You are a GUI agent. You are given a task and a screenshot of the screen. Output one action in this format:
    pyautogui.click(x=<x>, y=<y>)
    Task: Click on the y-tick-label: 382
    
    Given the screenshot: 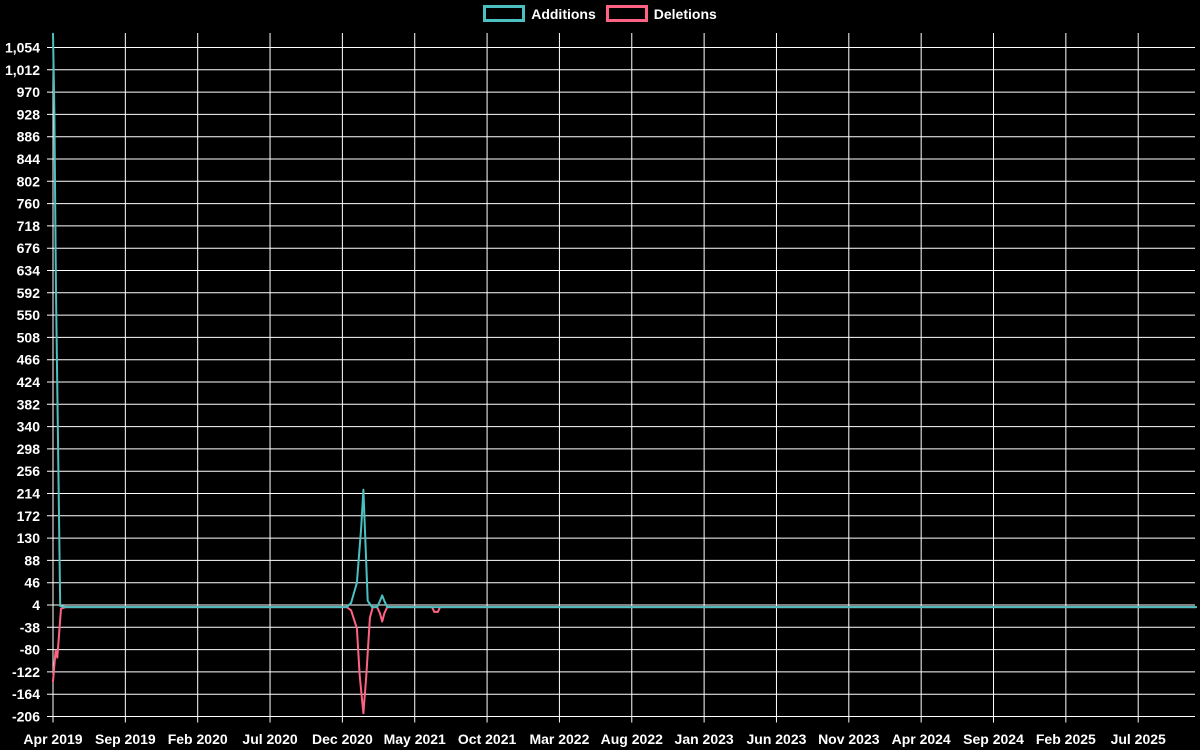 What is the action you would take?
    pyautogui.click(x=29, y=404)
    